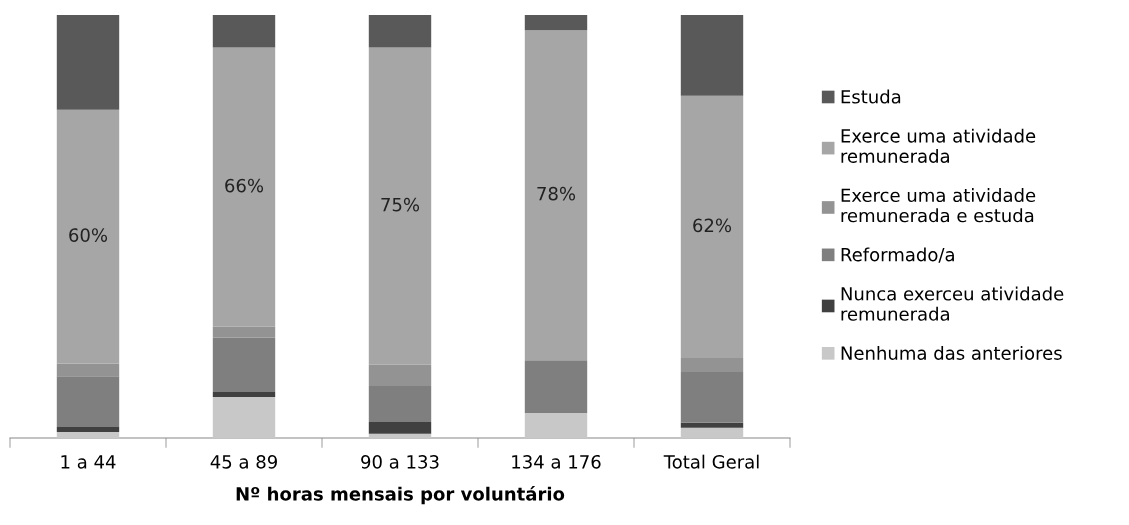  What do you see at coordinates (871, 96) in the screenshot?
I see `legend-label: Estuda` at bounding box center [871, 96].